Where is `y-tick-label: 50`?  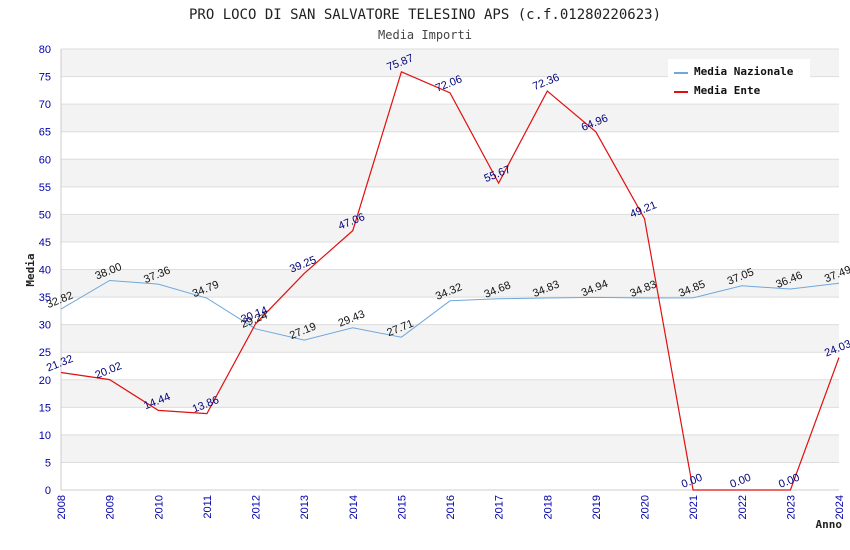 y-tick-label: 50 is located at coordinates (45, 215).